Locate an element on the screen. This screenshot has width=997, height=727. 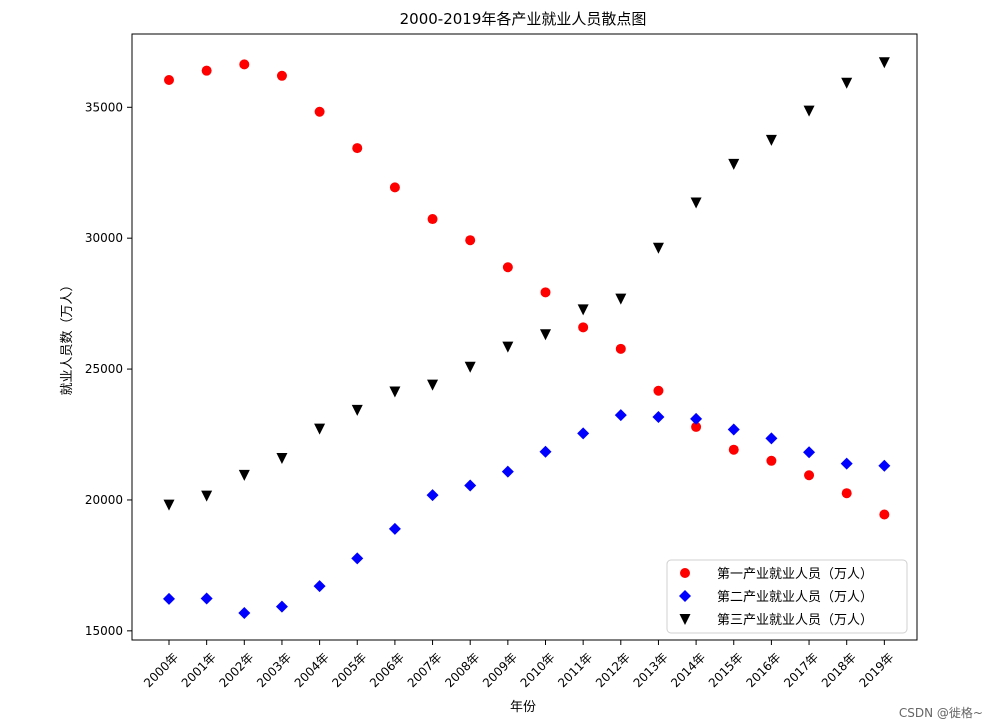
y-tick-label: 15000 is located at coordinates (104, 631).